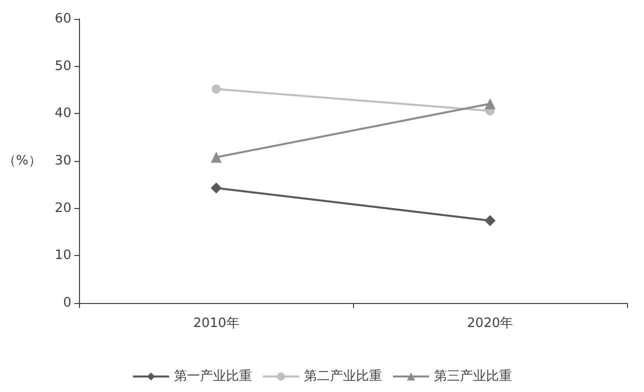 The height and width of the screenshot is (392, 644). Describe the element at coordinates (213, 376) in the screenshot. I see `legend-label: 第一产业比重` at that location.